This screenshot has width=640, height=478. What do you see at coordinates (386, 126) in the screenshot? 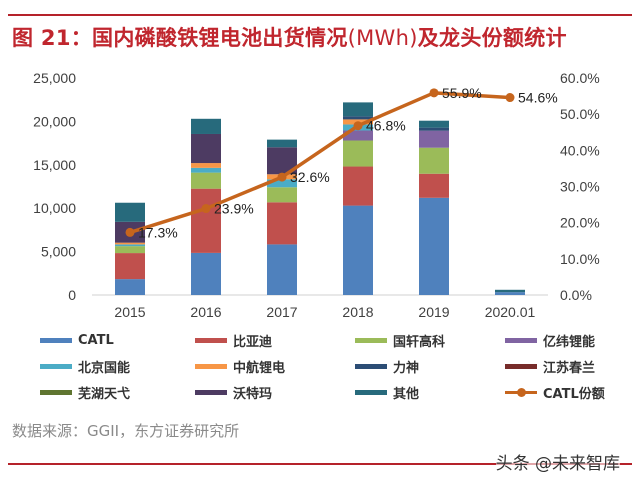
I see `share-data-label: 46.8%` at bounding box center [386, 126].